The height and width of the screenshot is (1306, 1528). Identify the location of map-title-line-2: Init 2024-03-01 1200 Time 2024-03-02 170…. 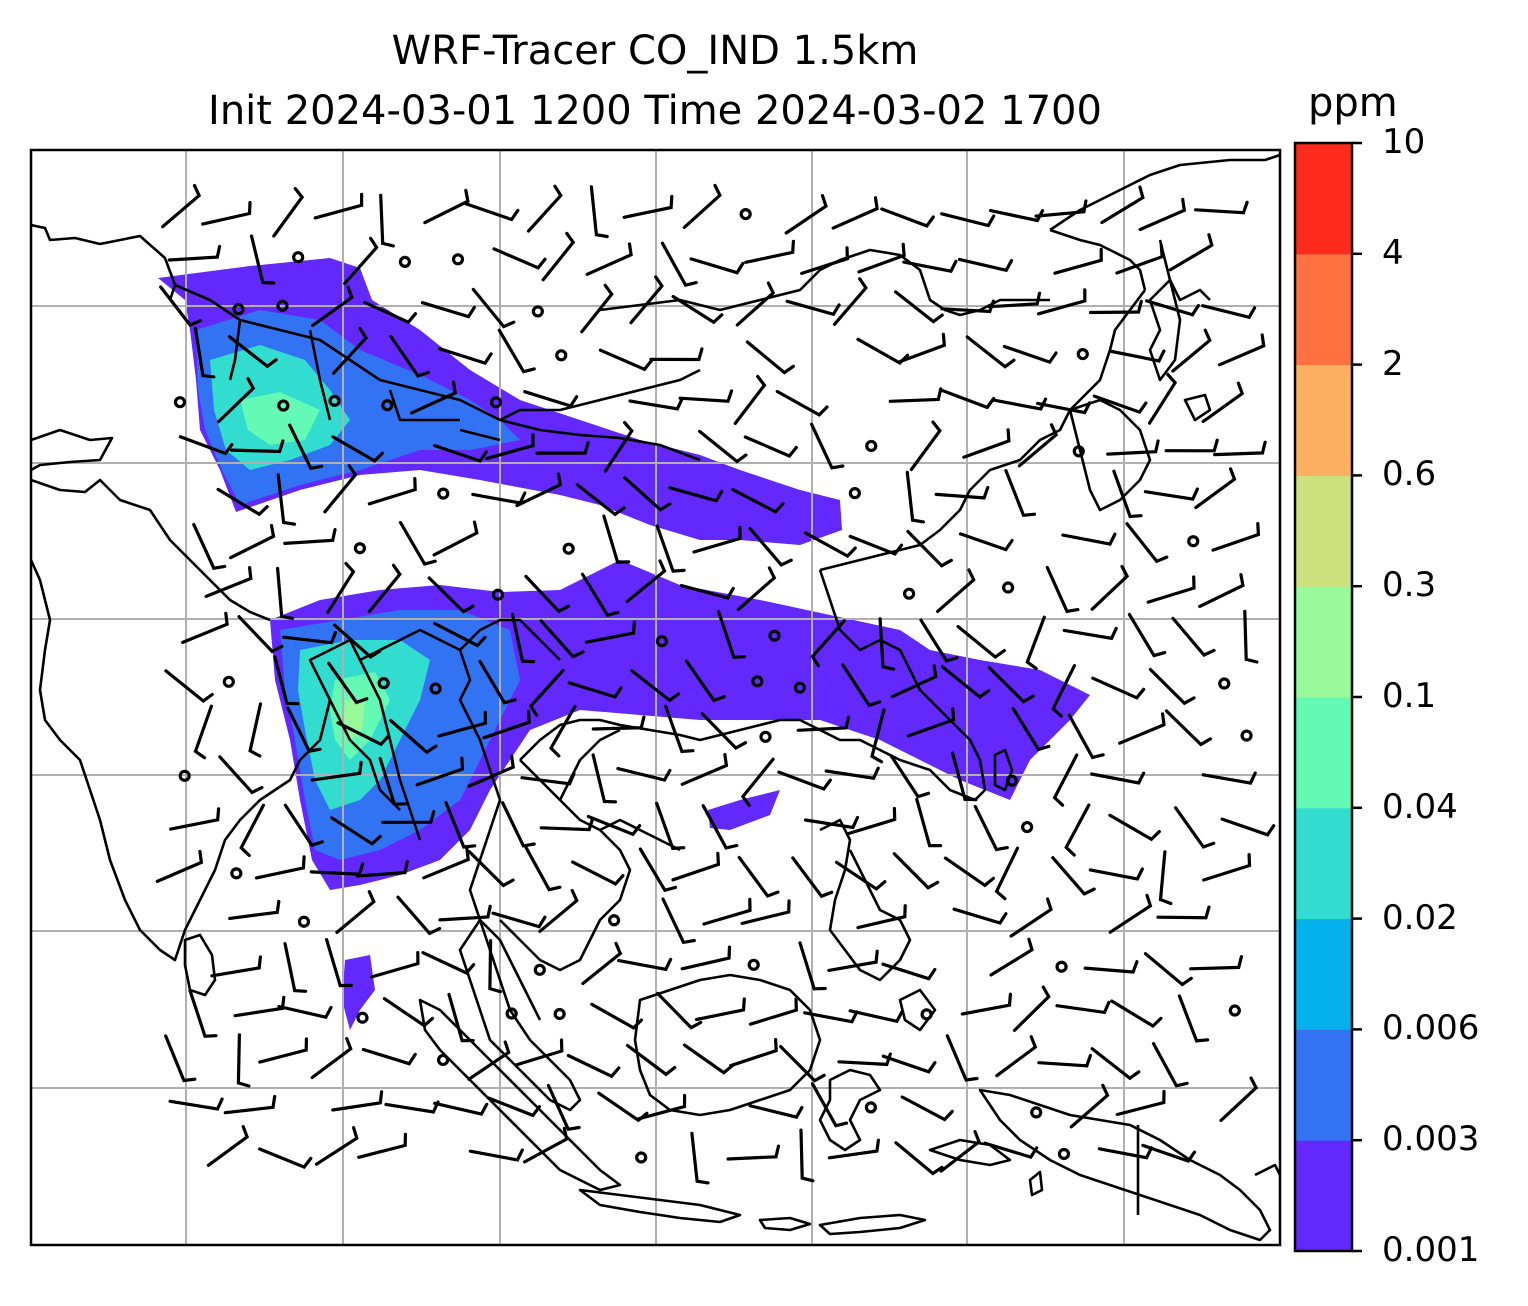
(655, 111).